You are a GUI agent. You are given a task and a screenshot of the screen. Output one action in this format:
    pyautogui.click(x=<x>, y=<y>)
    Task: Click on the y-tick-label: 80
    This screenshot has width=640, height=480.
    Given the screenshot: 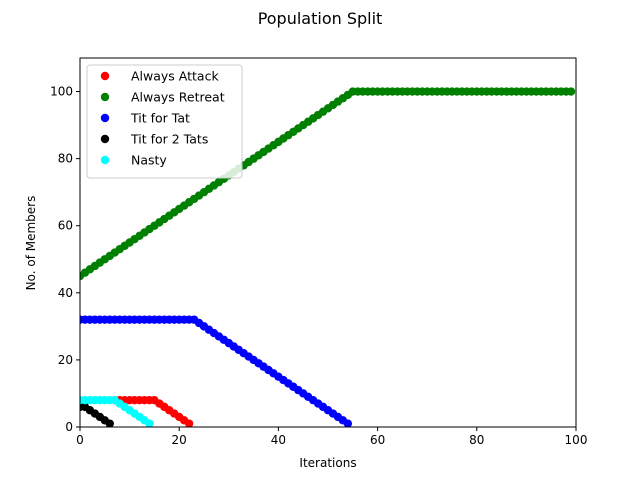 What is the action you would take?
    pyautogui.click(x=65, y=159)
    